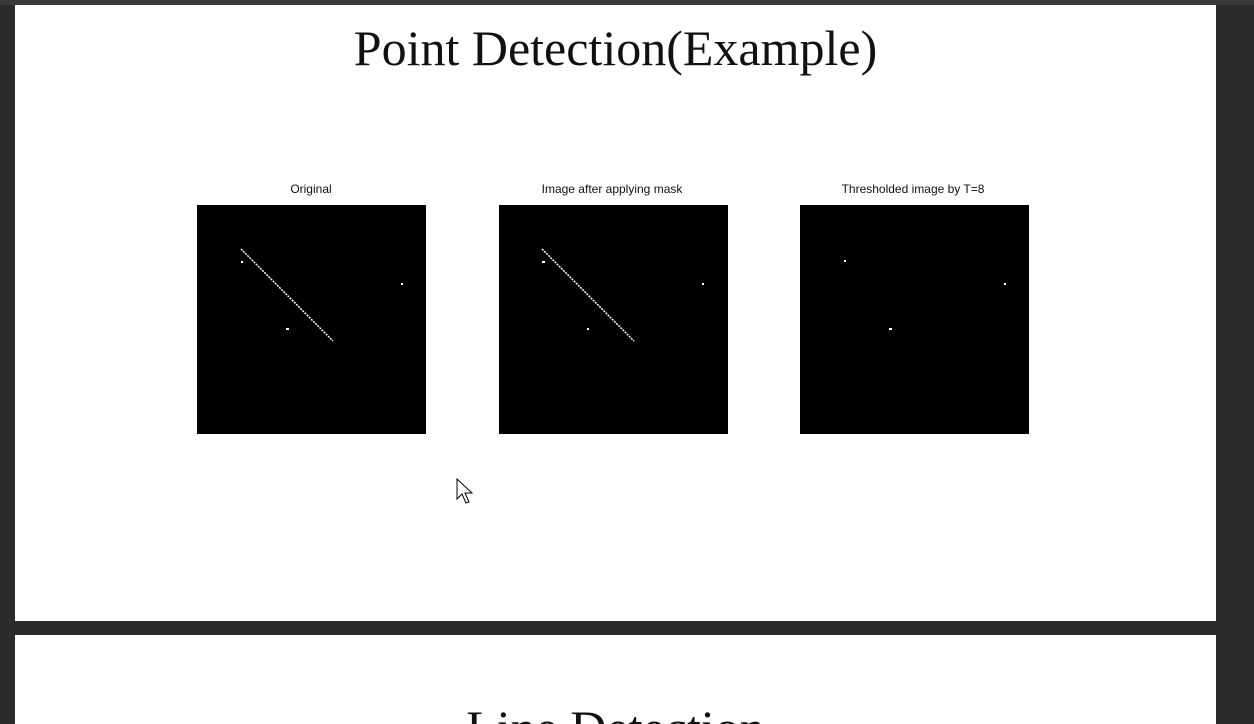 Image resolution: width=1254 pixels, height=724 pixels. What do you see at coordinates (311, 189) in the screenshot?
I see `figure-caption: Original` at bounding box center [311, 189].